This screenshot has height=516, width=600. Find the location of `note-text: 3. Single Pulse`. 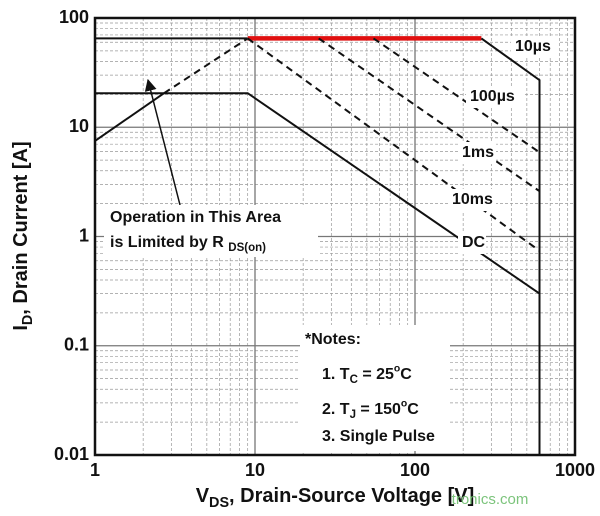

note-text: 3. Single Pulse is located at coordinates (378, 436).